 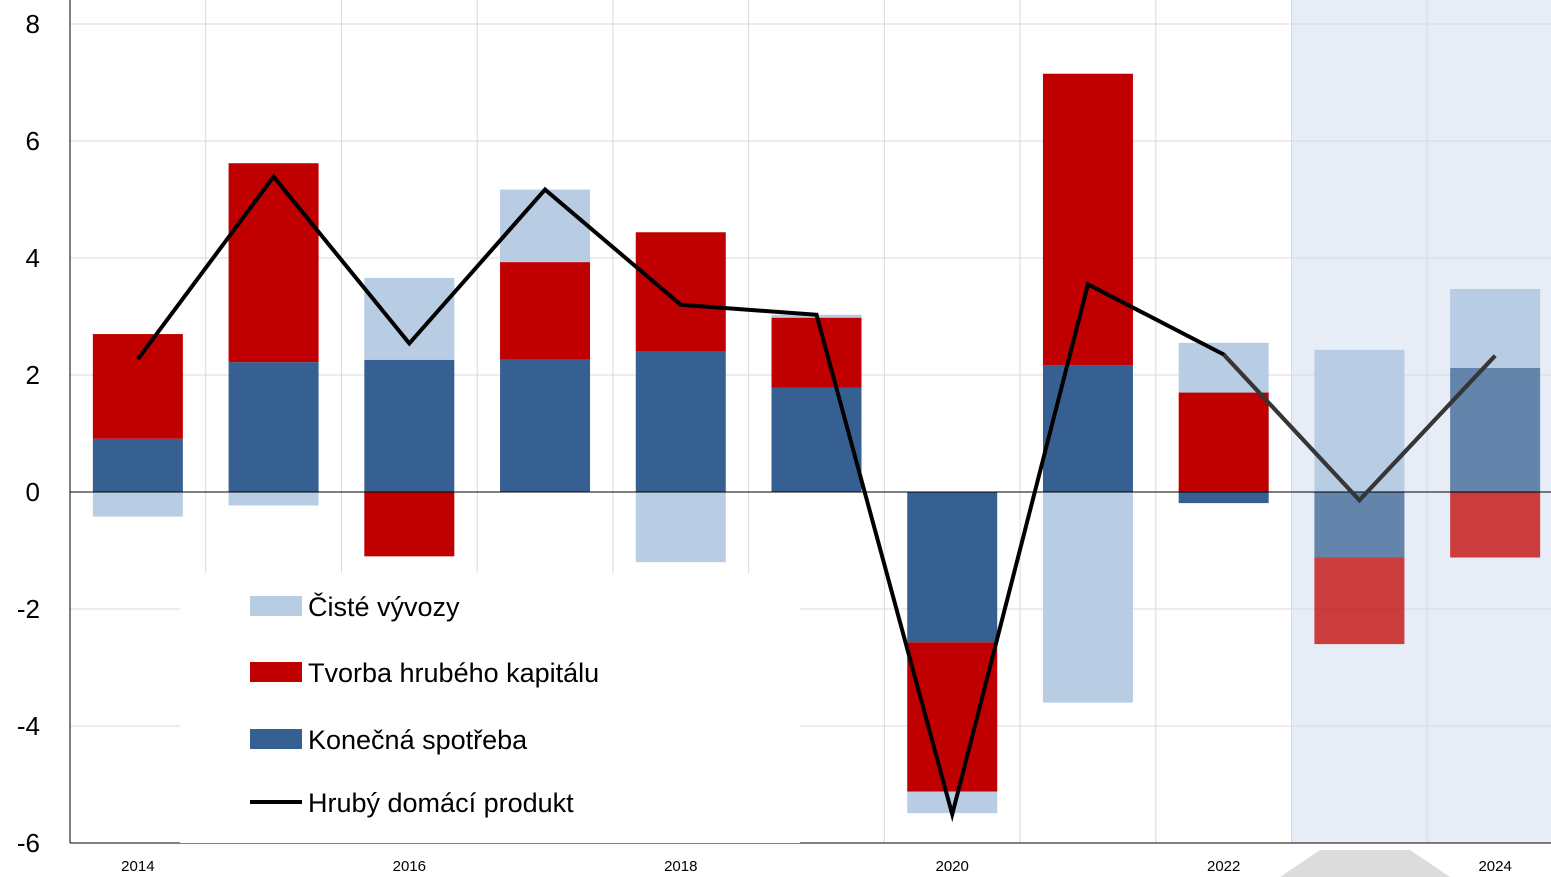 What do you see at coordinates (33, 258) in the screenshot?
I see `y-tick-label: 4` at bounding box center [33, 258].